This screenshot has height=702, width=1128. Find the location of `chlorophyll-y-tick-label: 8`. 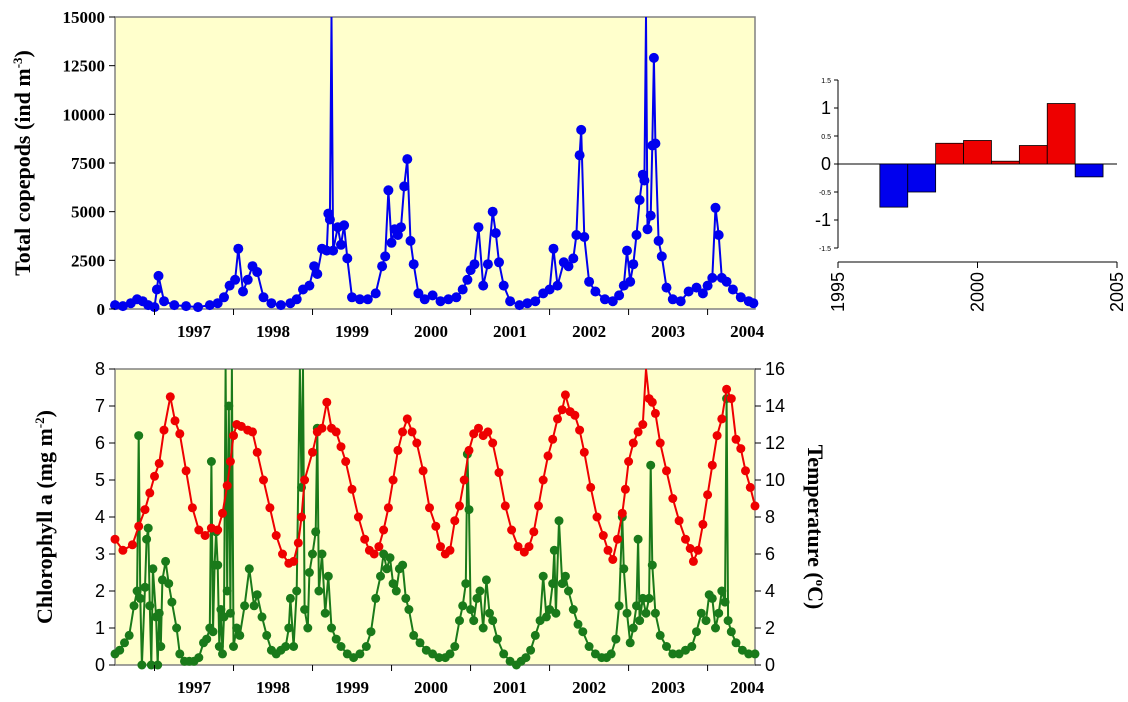

chlorophyll-y-tick-label: 8 is located at coordinates (100, 369).